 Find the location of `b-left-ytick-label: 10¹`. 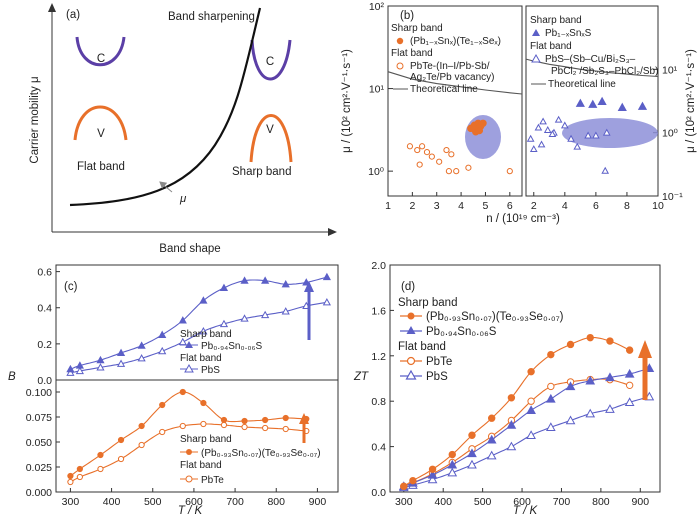

b-left-ytick-label: 10¹ is located at coordinates (377, 90).